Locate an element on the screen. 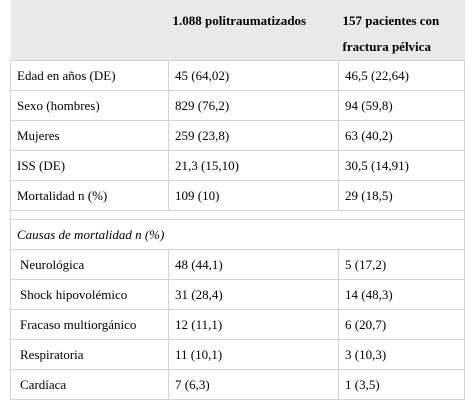  header-cell is located at coordinates (89, 30).